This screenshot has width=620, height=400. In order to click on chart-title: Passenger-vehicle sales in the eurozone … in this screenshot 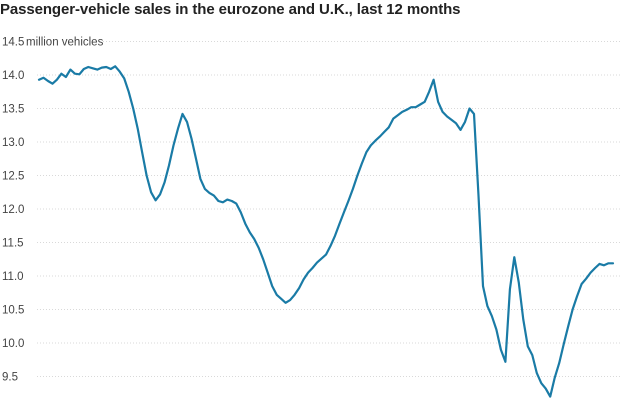, I will do `click(230, 9)`.